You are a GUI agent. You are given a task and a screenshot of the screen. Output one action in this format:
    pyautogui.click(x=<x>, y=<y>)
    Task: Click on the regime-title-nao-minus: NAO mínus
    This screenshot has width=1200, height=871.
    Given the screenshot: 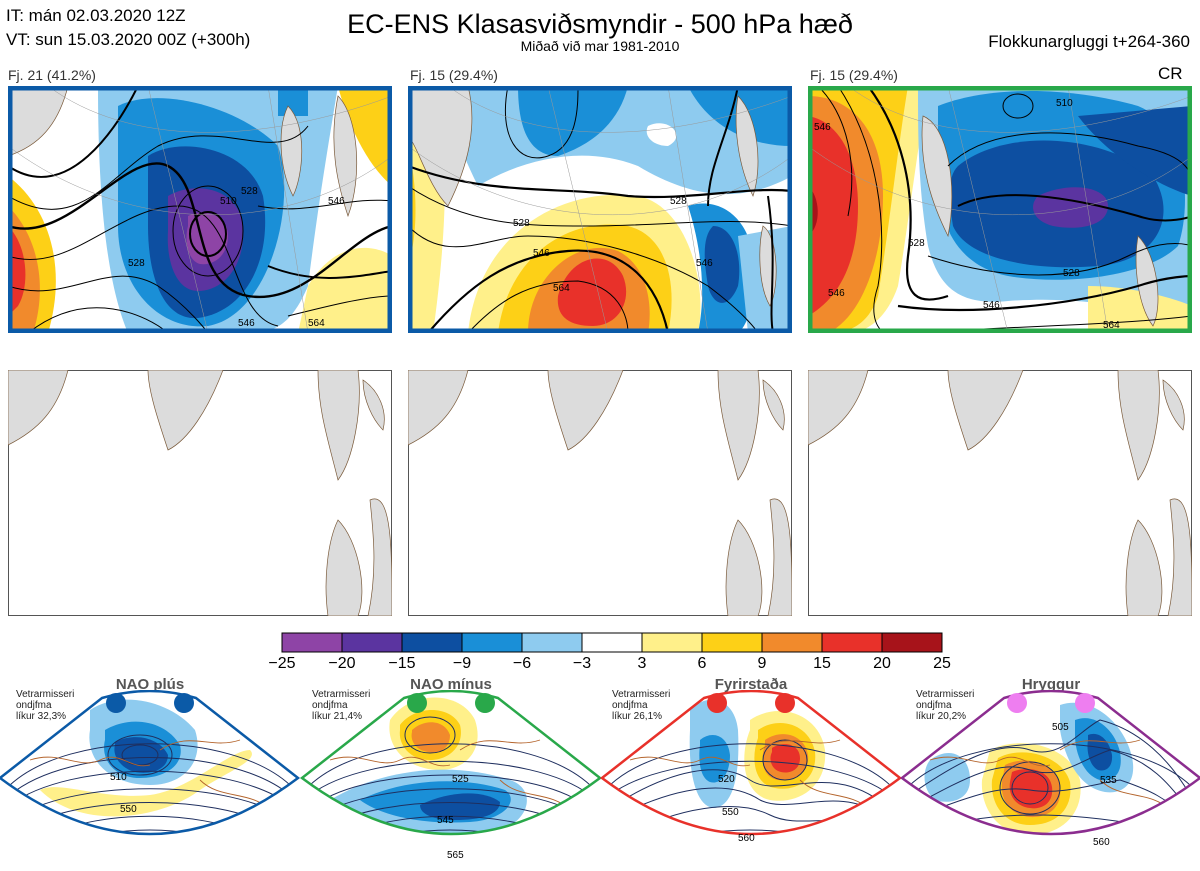 What is the action you would take?
    pyautogui.click(x=451, y=684)
    